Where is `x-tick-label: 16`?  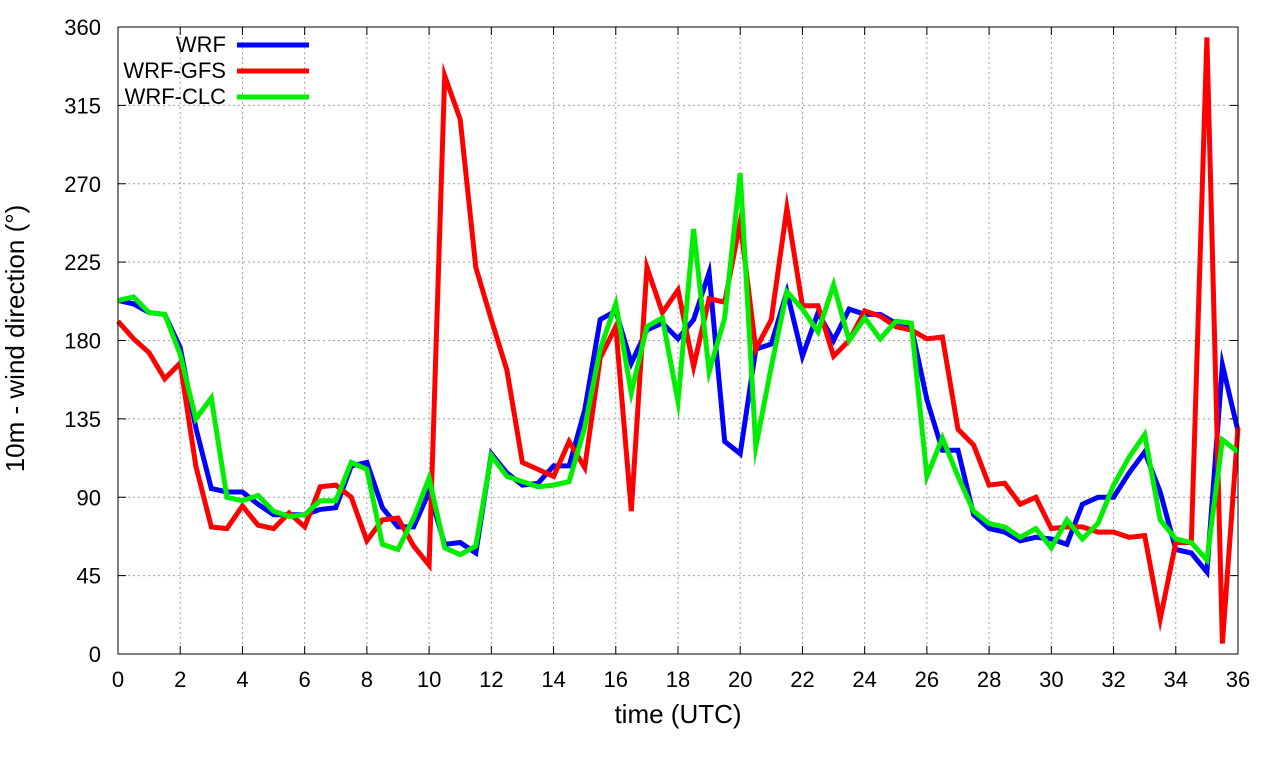 x-tick-label: 16 is located at coordinates (616, 679).